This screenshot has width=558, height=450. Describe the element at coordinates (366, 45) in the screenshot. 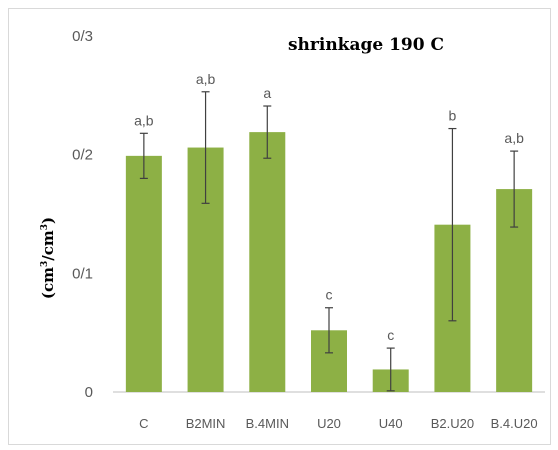

I see `chart-title: shrinkage 190 C` at that location.